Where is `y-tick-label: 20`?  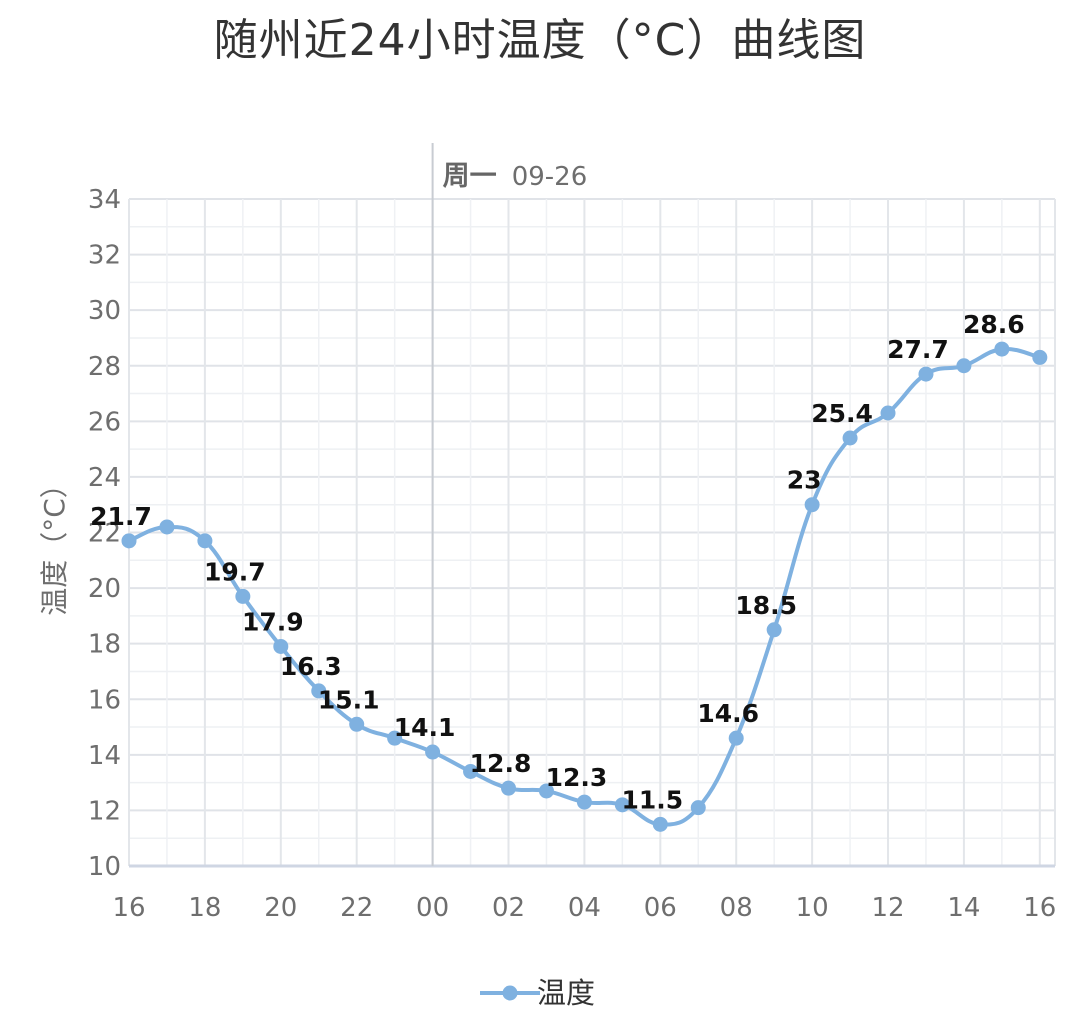 y-tick-label: 20 is located at coordinates (104, 589).